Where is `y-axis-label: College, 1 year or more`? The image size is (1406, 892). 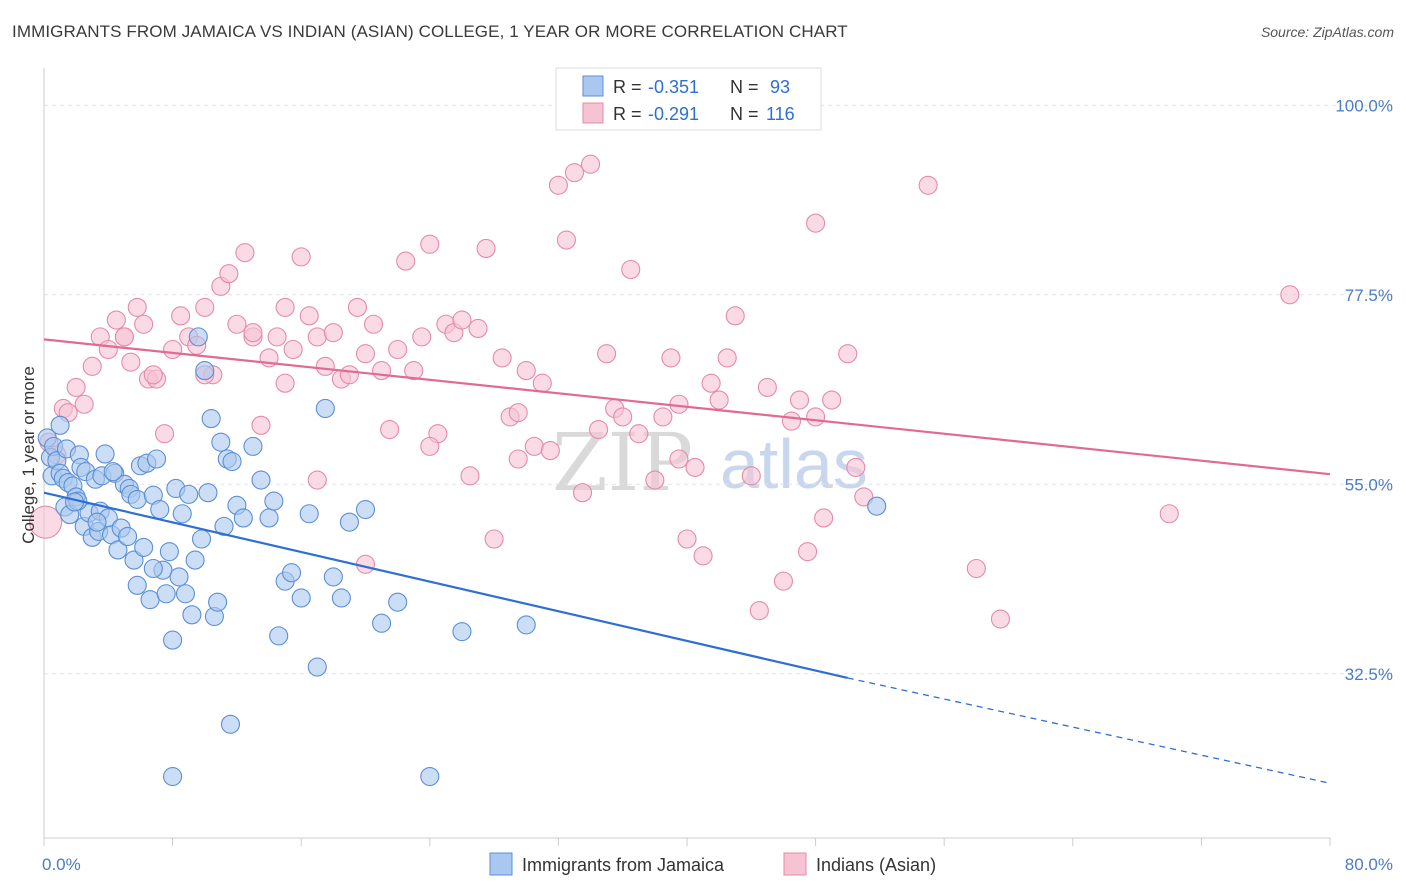 y-axis-label: College, 1 year or more is located at coordinates (28, 455).